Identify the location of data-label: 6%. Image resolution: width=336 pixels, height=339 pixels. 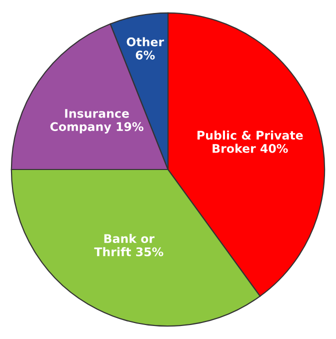
(145, 55).